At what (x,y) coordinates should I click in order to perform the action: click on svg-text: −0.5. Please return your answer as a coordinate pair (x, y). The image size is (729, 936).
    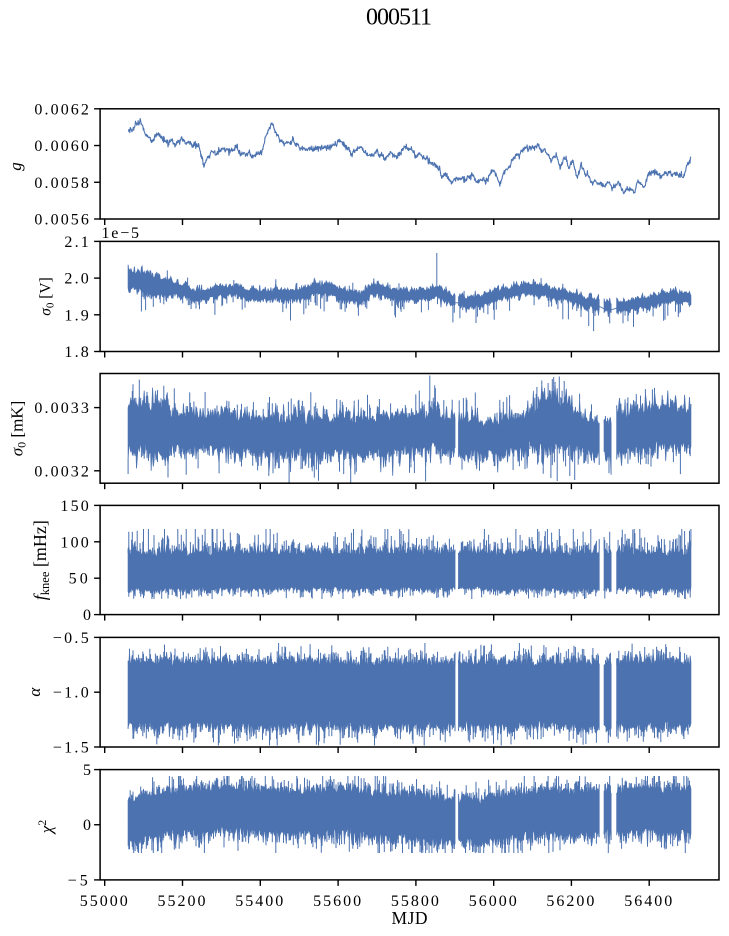
    Looking at the image, I should click on (72, 638).